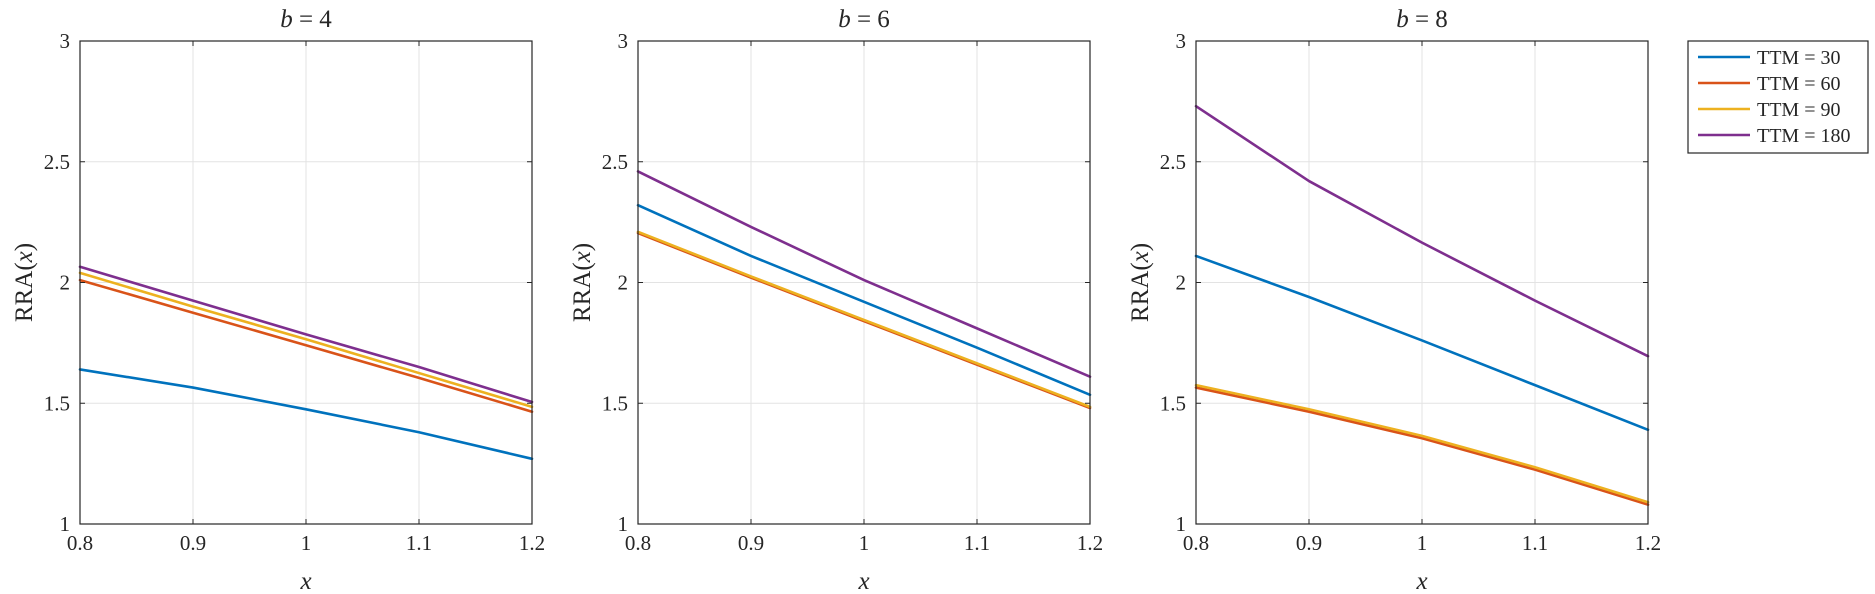 The width and height of the screenshot is (1875, 594). What do you see at coordinates (1799, 110) in the screenshot?
I see `legend-label: TTM = 90` at bounding box center [1799, 110].